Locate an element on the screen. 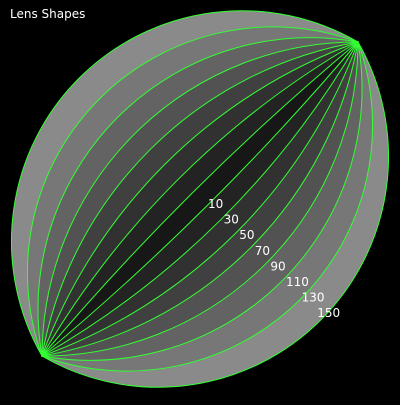 Image resolution: width=400 pixels, height=405 pixels. lens-label-90: 90 is located at coordinates (277, 266).